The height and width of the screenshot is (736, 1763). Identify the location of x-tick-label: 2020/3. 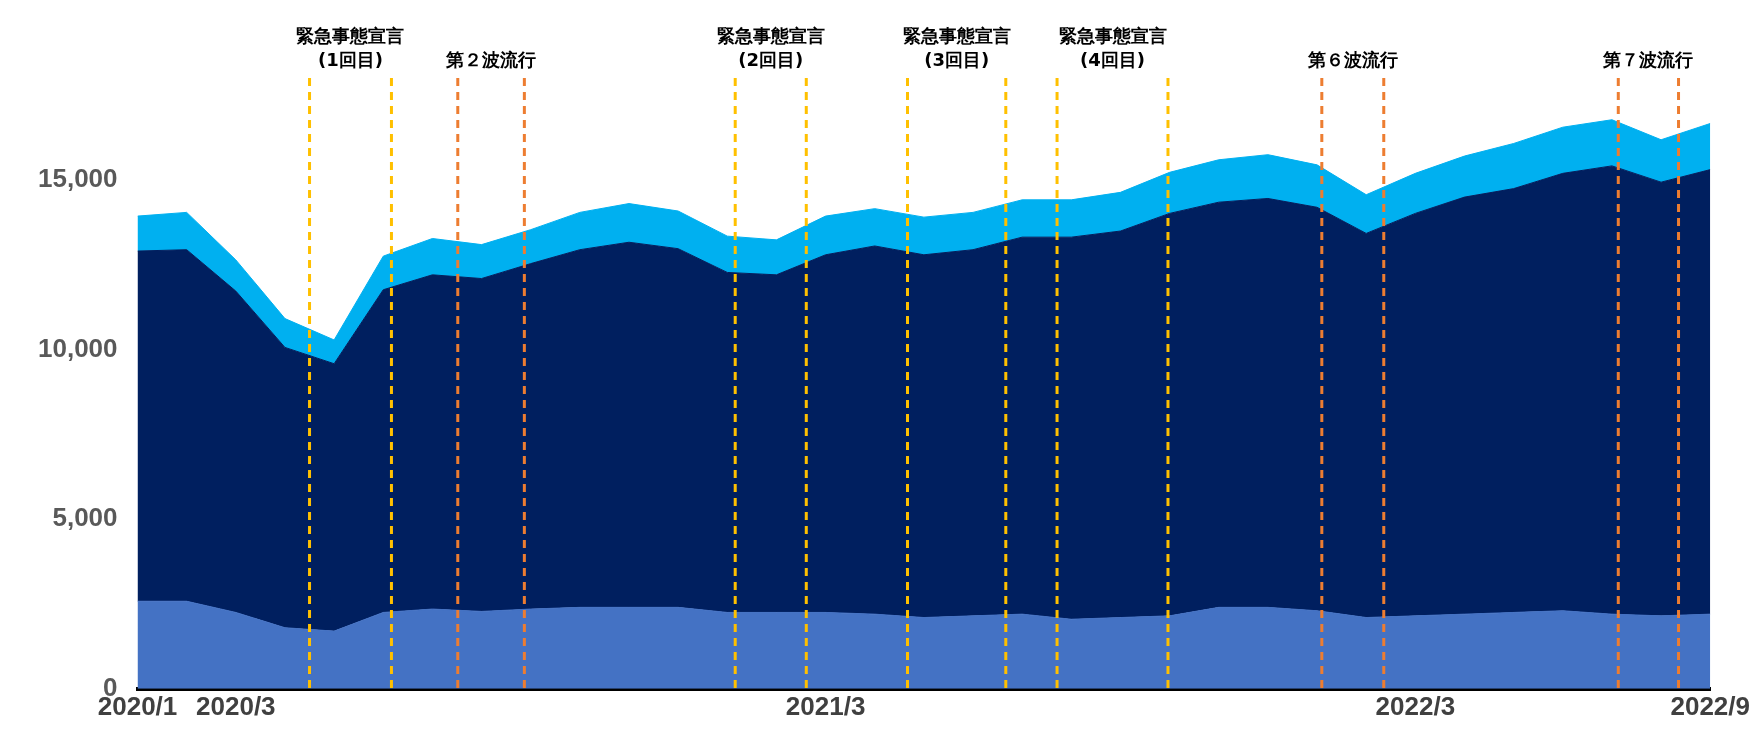
(236, 705).